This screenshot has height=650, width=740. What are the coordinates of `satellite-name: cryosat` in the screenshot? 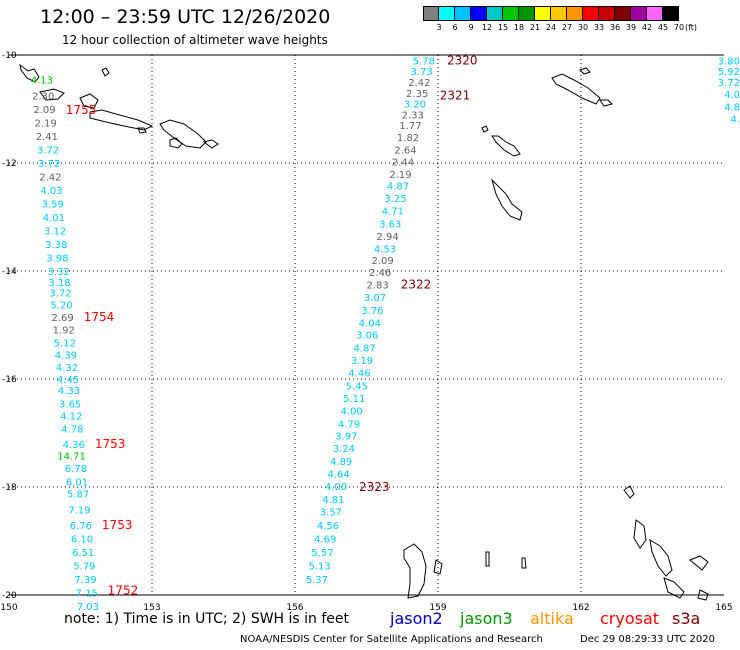 It's located at (630, 618).